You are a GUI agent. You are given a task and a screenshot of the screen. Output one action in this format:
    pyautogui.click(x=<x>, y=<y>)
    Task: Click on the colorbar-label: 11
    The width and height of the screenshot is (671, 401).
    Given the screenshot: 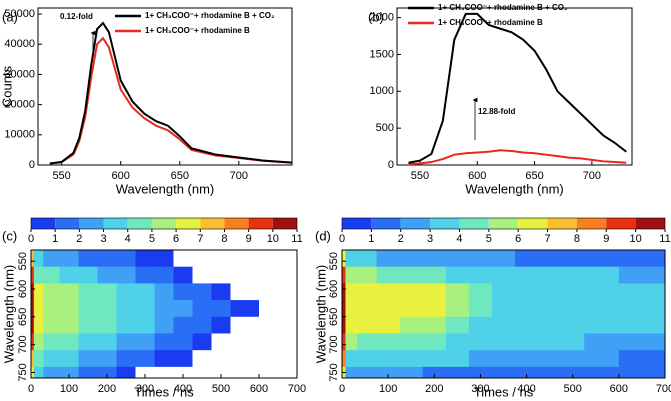 What is the action you would take?
    pyautogui.click(x=664, y=239)
    